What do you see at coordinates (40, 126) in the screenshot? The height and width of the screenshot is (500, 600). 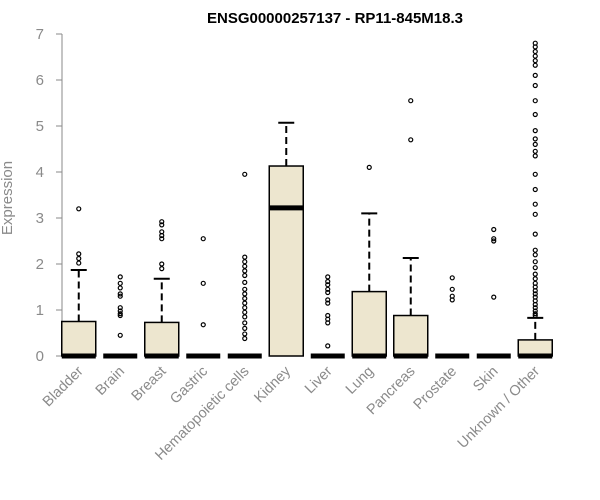 I see `y-tick-label: 5` at bounding box center [40, 126].